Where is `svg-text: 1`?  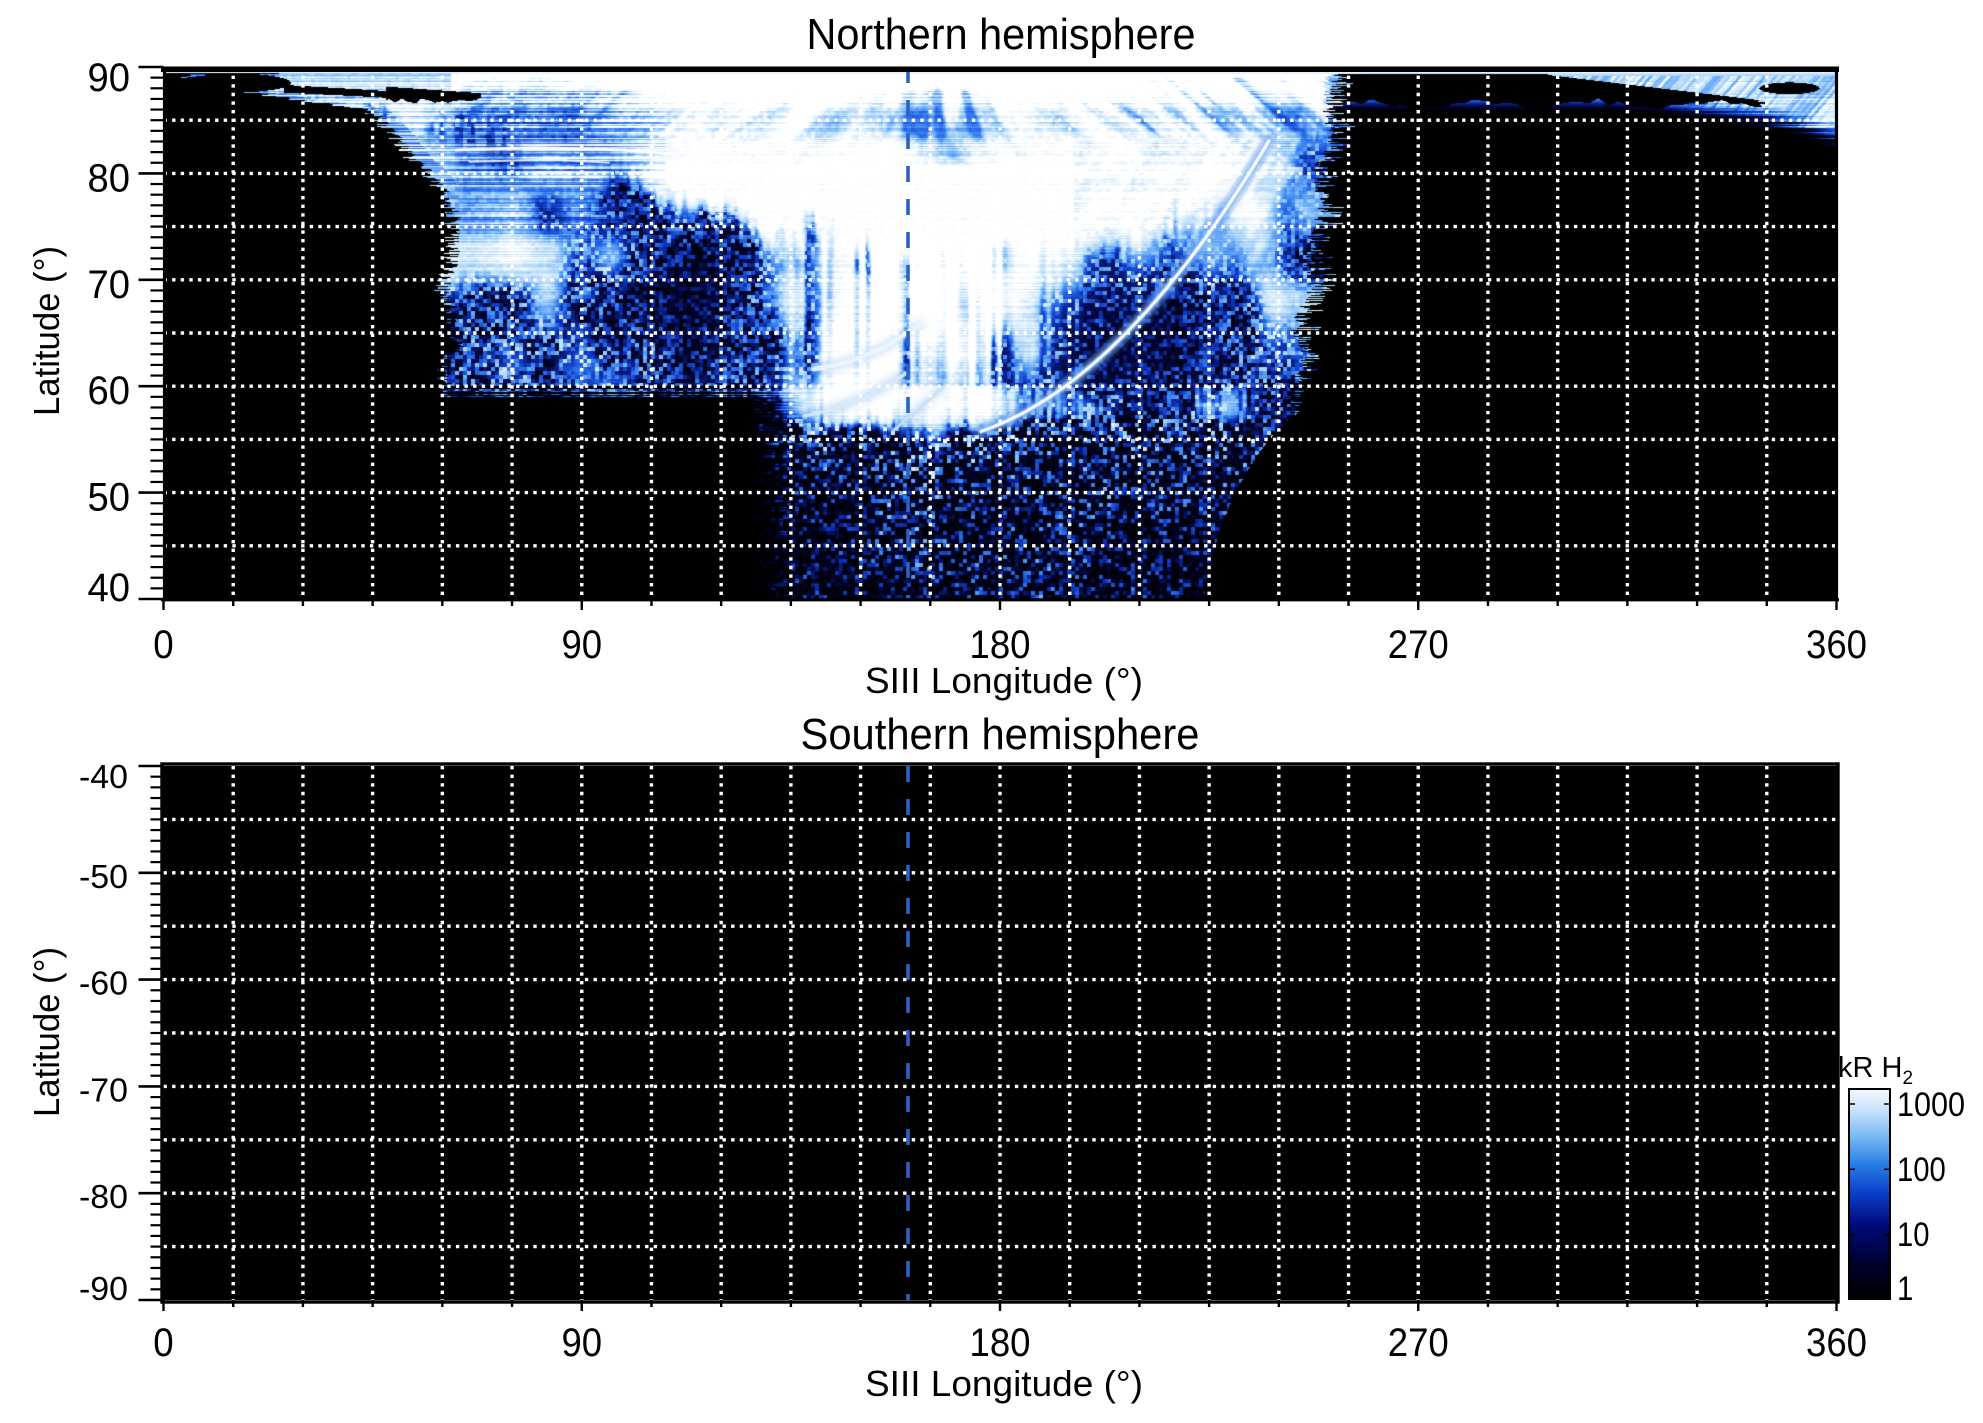 svg-text: 1 is located at coordinates (1905, 1289).